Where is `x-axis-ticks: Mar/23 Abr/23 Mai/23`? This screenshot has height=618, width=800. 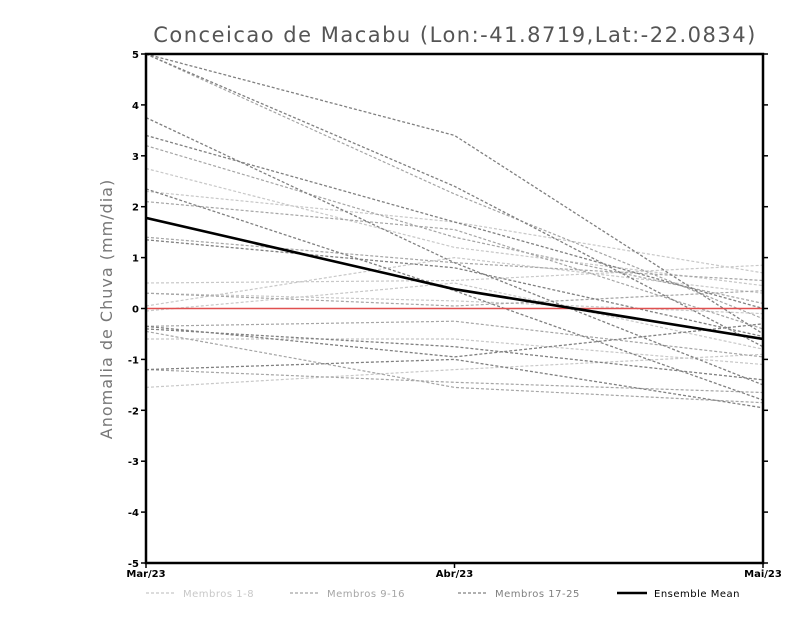 x-axis-ticks: Mar/23 Abr/23 Mai/23 is located at coordinates (454, 571).